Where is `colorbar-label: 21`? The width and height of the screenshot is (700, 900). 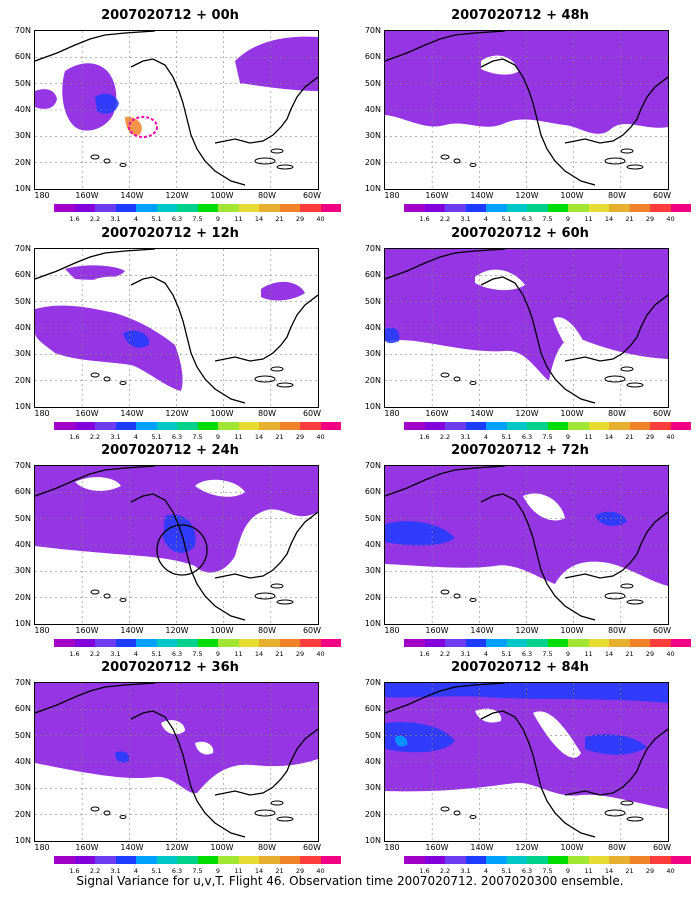 colorbar-label: 21 is located at coordinates (279, 219).